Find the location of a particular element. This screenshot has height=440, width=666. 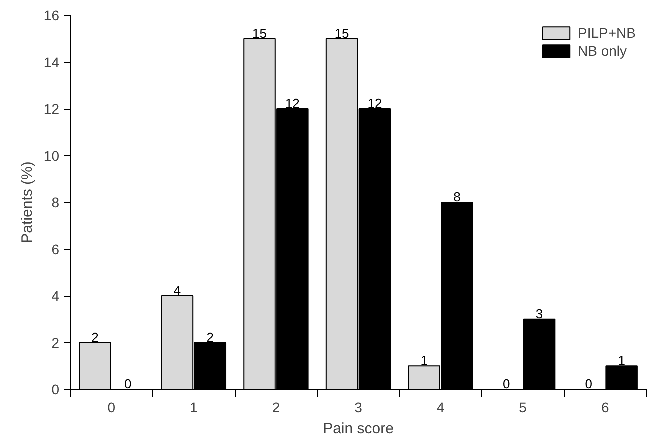

data-label: 4 is located at coordinates (178, 290).